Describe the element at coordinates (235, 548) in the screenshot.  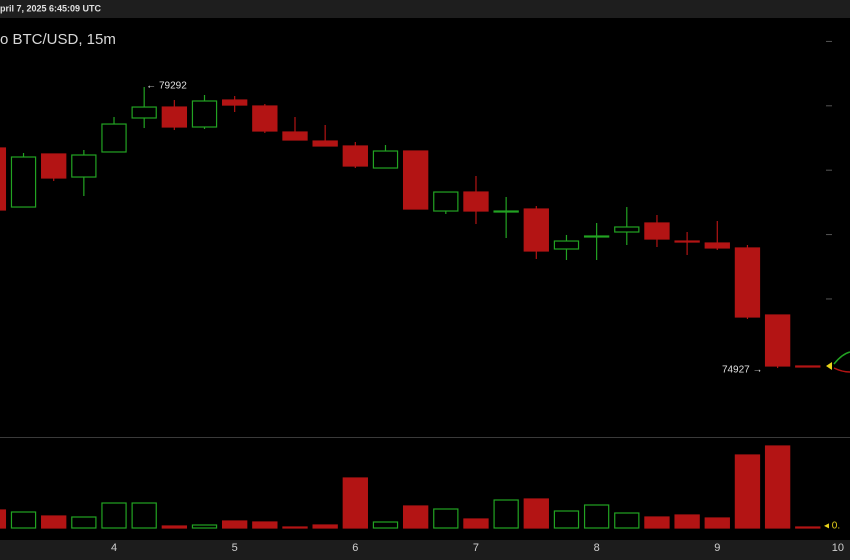
I see `x-tick-label: 5` at that location.